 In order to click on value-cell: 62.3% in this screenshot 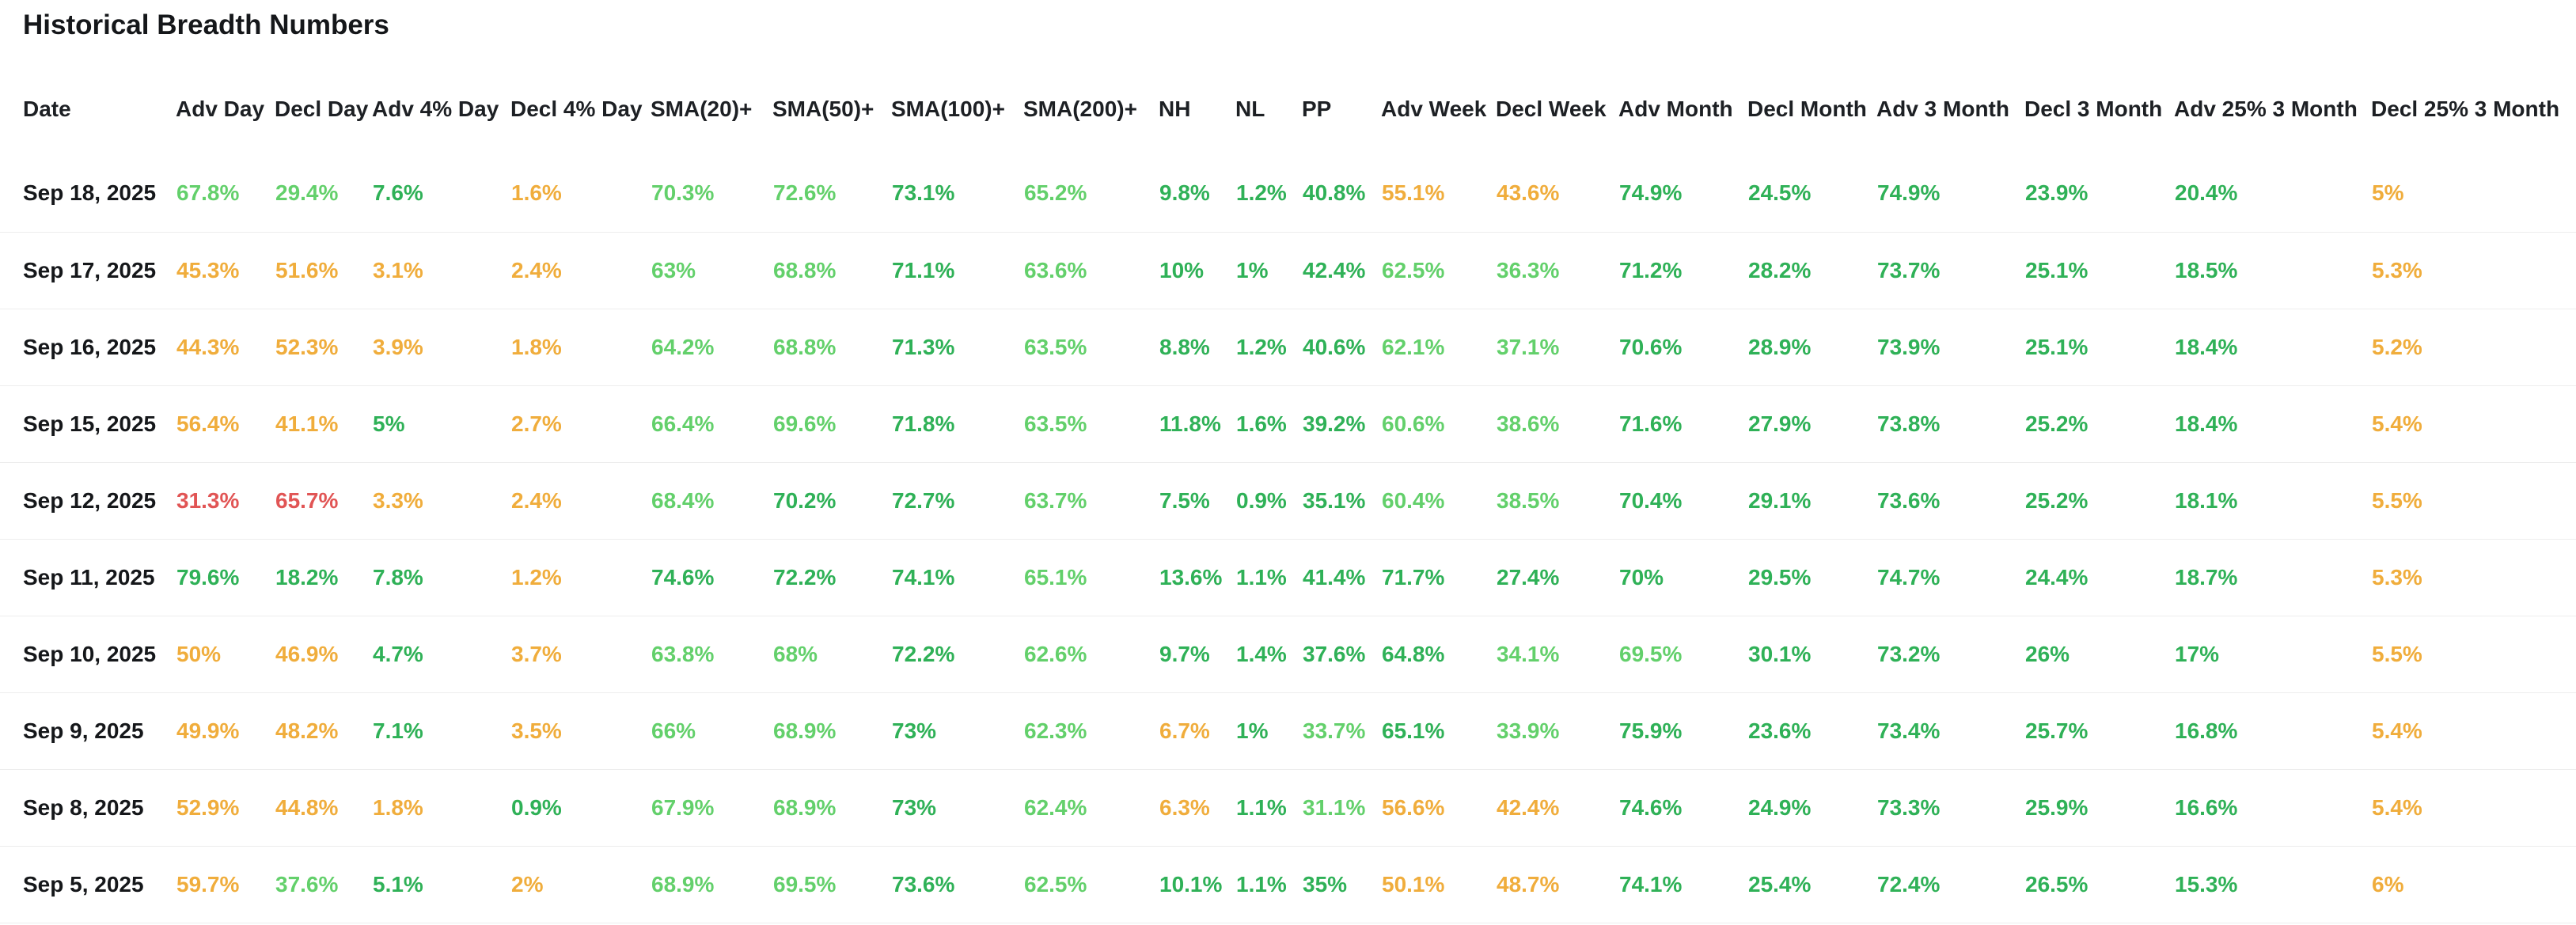, I will do `click(1091, 731)`.